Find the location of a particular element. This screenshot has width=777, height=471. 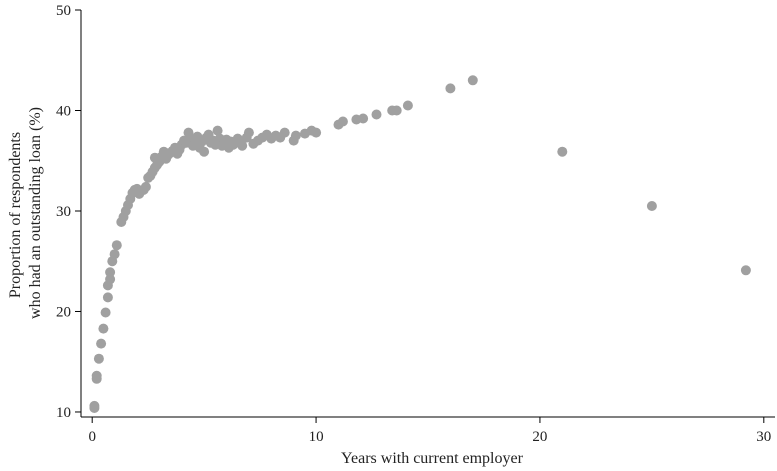

x-axis-title: Years with current employer is located at coordinates (432, 458).